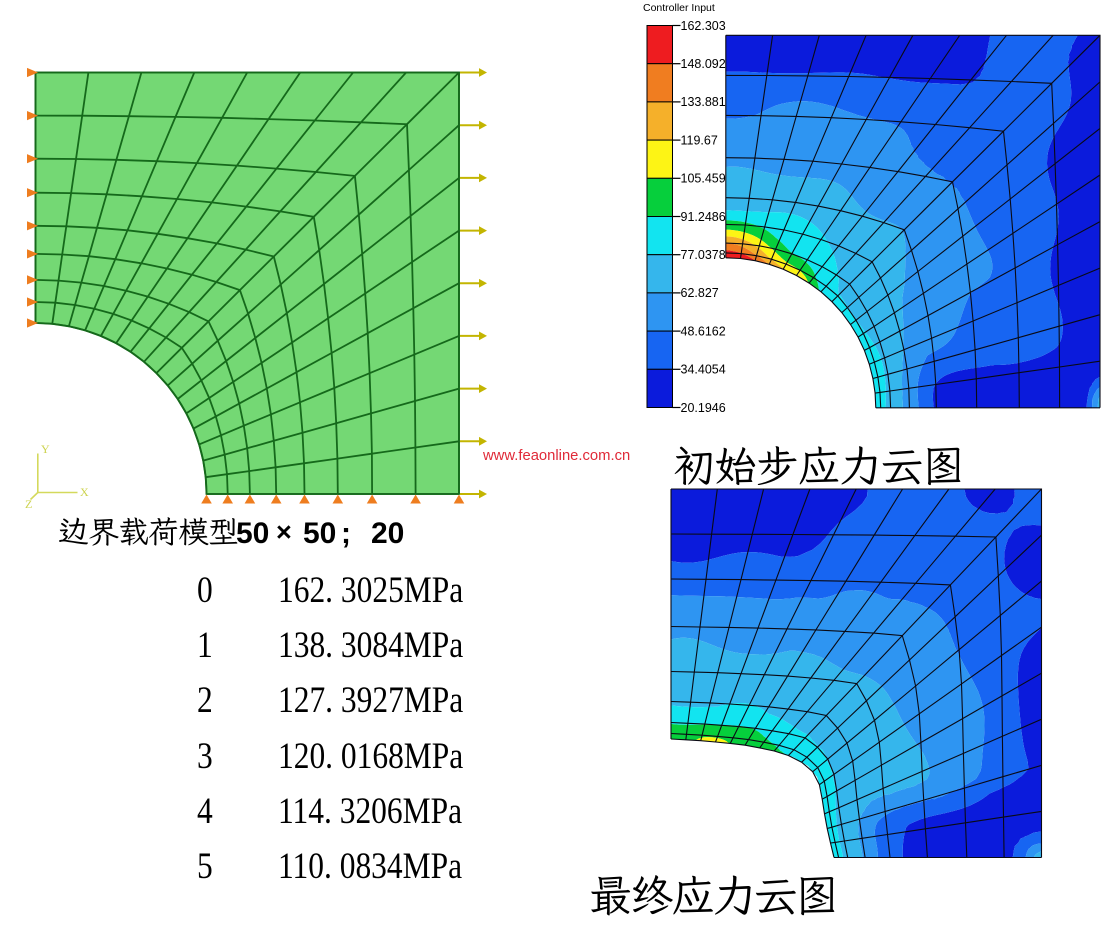 The height and width of the screenshot is (927, 1120). I want to click on svg-text: Z, so click(28, 504).